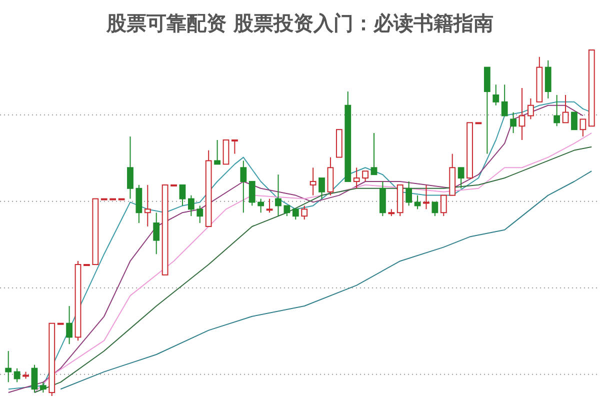 The width and height of the screenshot is (600, 400). Describe the element at coordinates (300, 23) in the screenshot. I see `chart-title: 股票可靠配资 股票投资入门：必读书籍指南` at that location.